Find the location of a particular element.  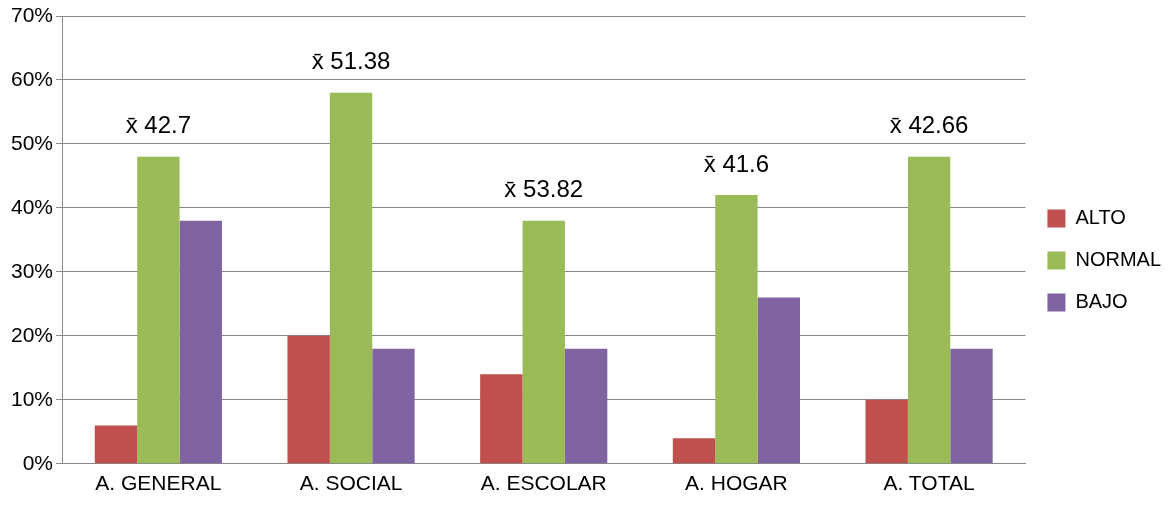

x-tick-label: A. GENERAL is located at coordinates (158, 483).